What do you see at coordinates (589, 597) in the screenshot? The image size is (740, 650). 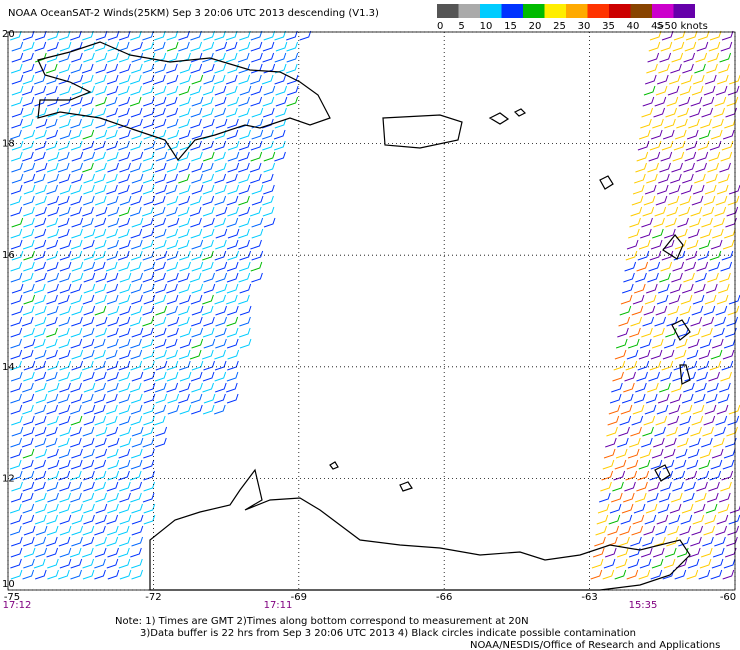 I see `lon-label: -63` at bounding box center [589, 597].